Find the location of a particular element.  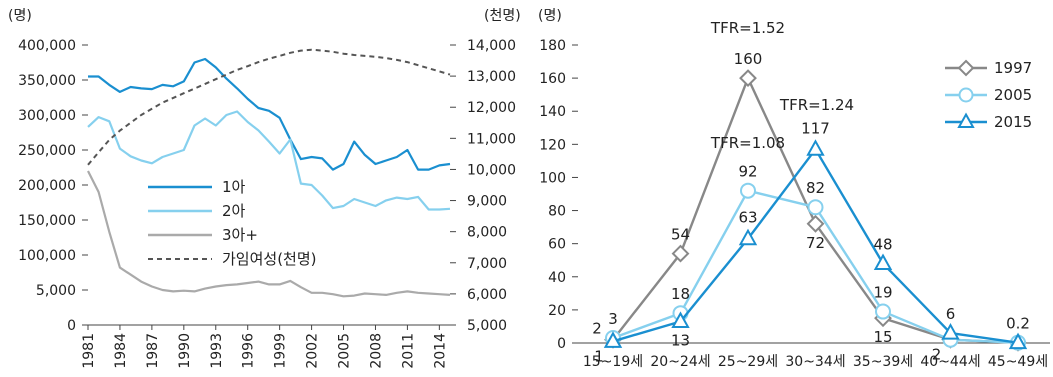

data-label-1997: 72 is located at coordinates (815, 243).